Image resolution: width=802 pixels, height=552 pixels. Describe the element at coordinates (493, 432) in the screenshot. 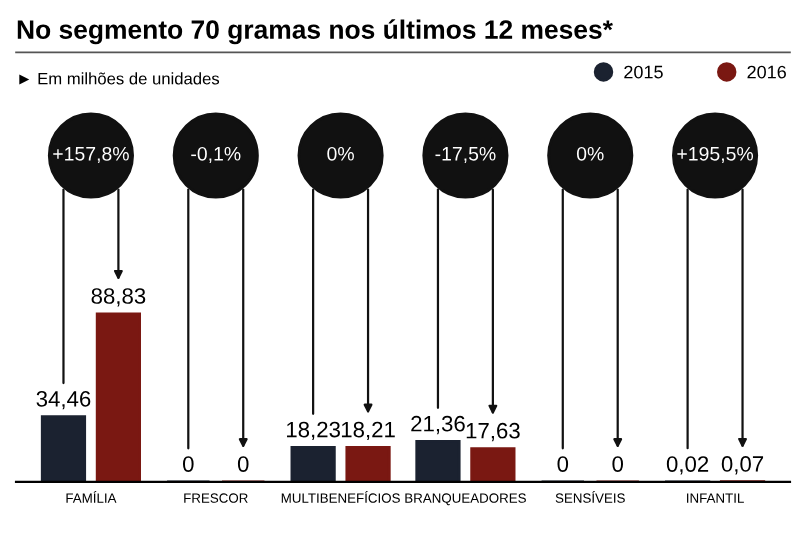

I see `data-label: 17,63` at that location.